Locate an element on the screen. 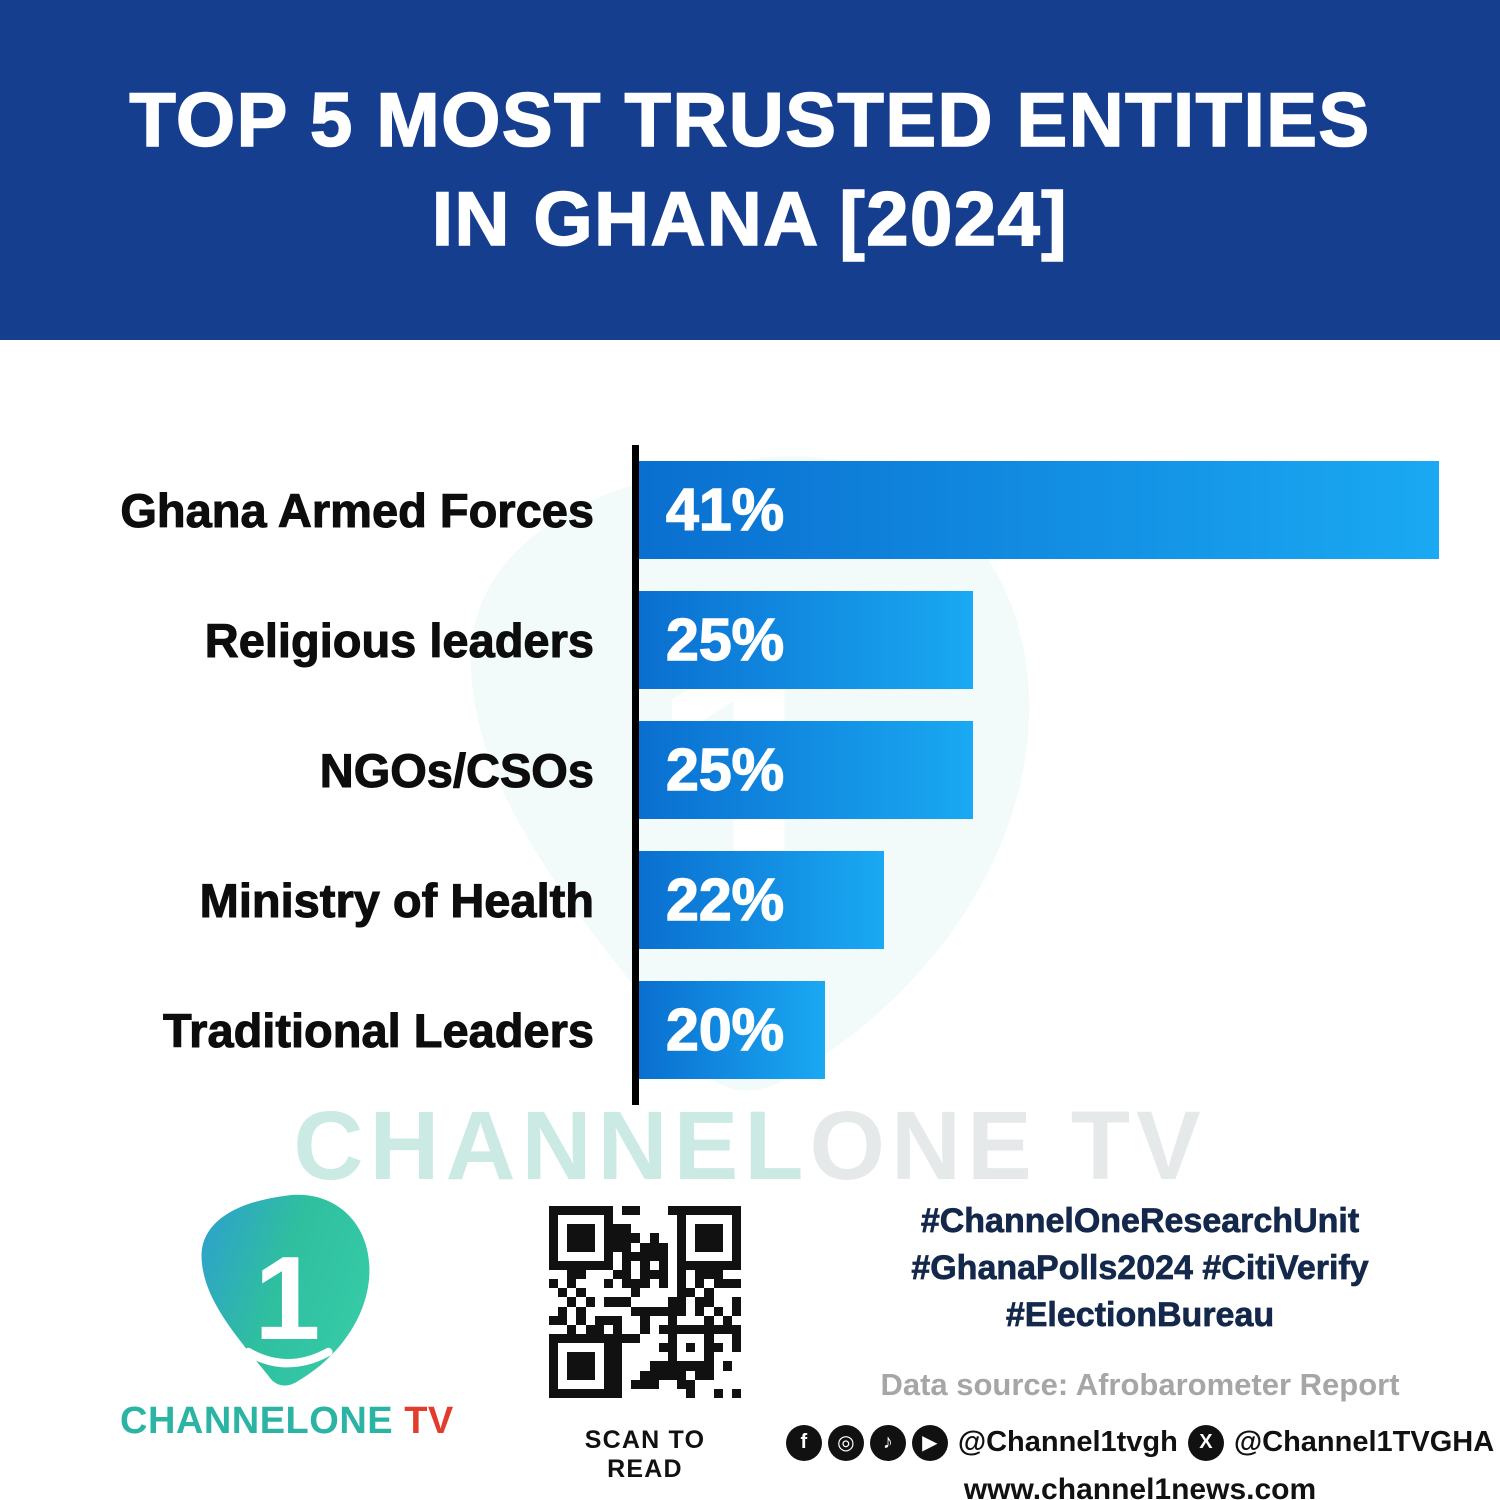  chart-row: Ghana Armed Forces 41% is located at coordinates (750, 510).